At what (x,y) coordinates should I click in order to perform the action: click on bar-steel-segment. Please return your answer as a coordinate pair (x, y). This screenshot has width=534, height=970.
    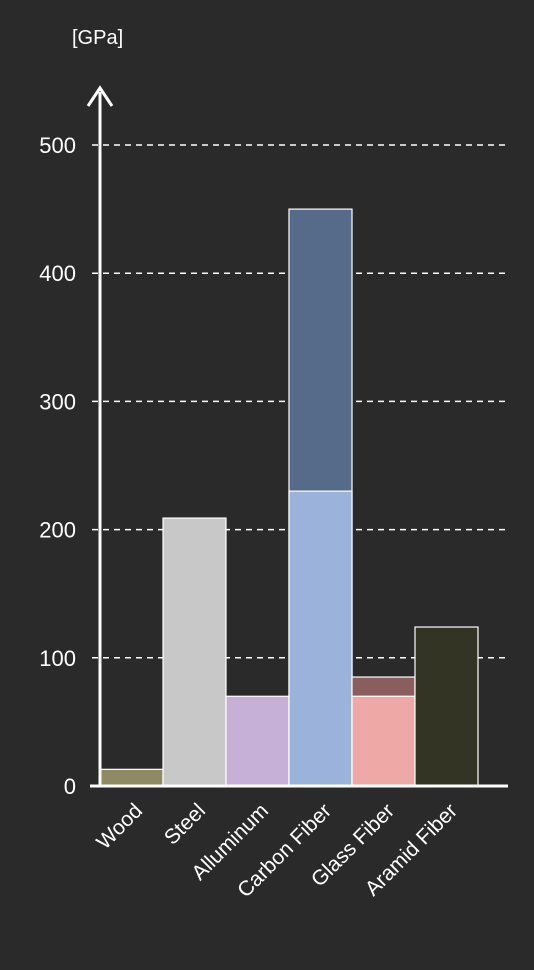
    Looking at the image, I should click on (194, 652).